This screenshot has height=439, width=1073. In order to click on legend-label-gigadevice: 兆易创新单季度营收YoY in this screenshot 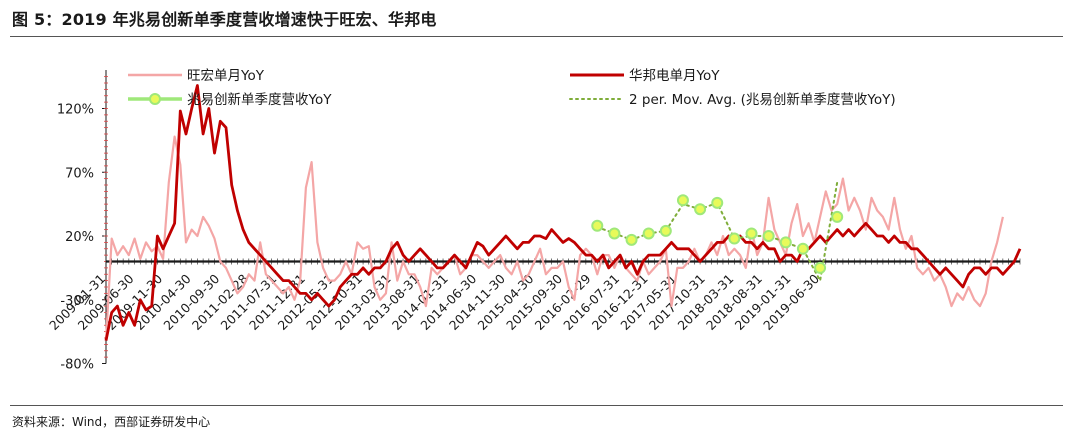, I will do `click(259, 100)`.